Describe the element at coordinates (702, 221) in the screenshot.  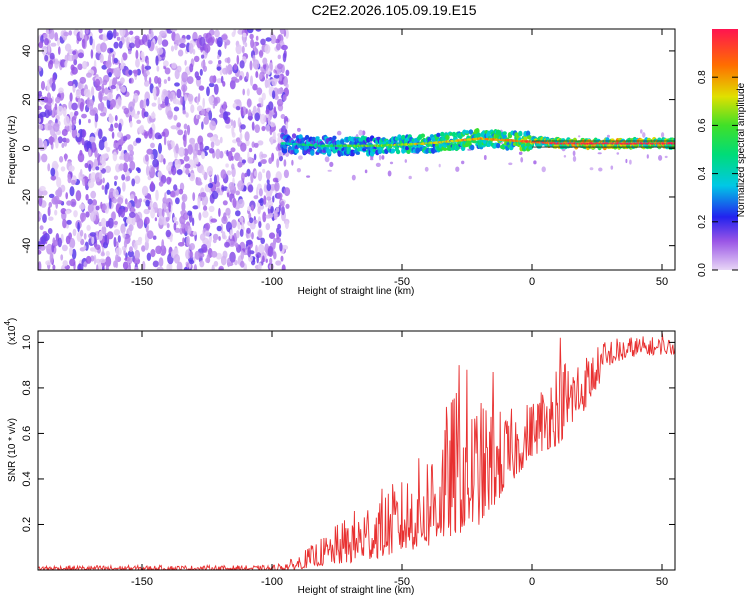
I see `colorbar-tick-label: 0.2` at that location.